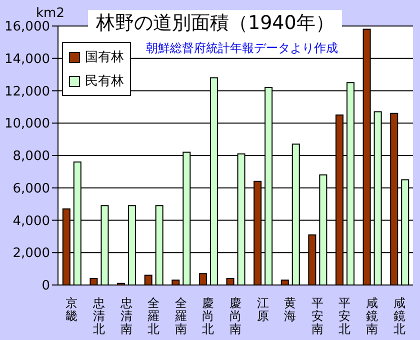 Image resolution: width=420 pixels, height=340 pixels. Describe the element at coordinates (242, 48) in the screenshot. I see `text: 朝鮮総督府統計年報データより作成` at that location.